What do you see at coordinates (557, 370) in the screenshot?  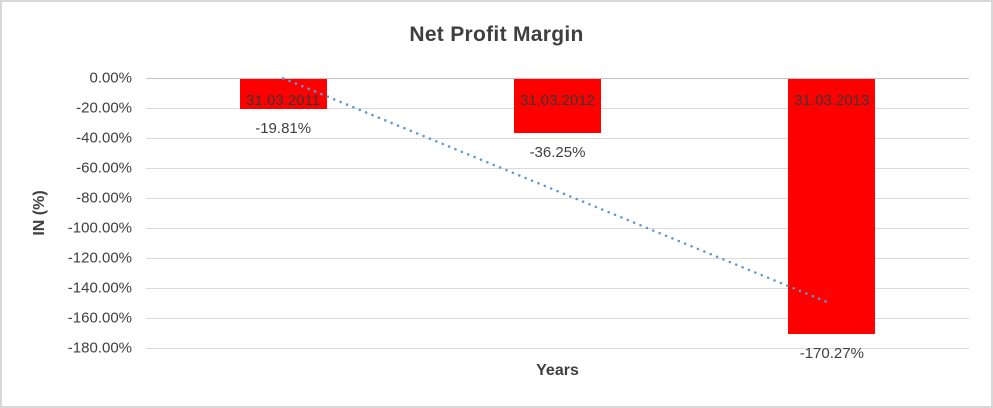 I see `x-axis-title: Years` at bounding box center [557, 370].